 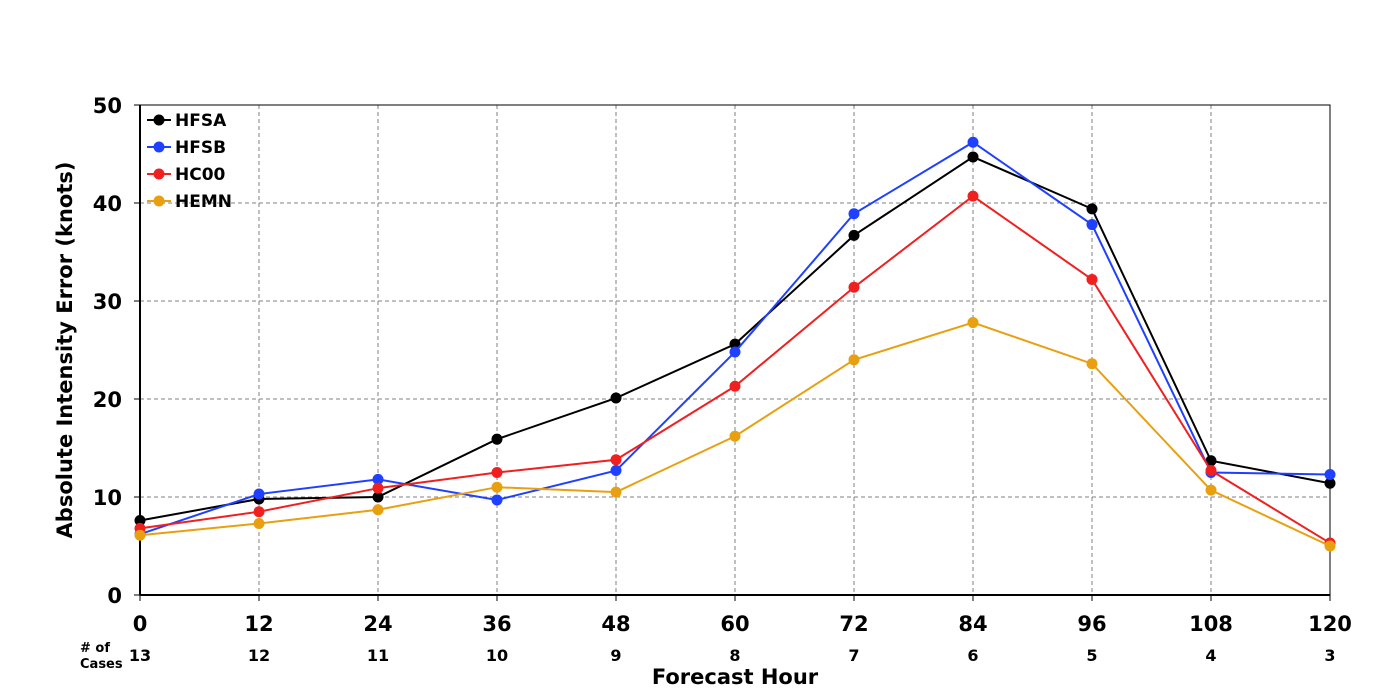 What do you see at coordinates (107, 204) in the screenshot?
I see `y-tick-label: 40` at bounding box center [107, 204].